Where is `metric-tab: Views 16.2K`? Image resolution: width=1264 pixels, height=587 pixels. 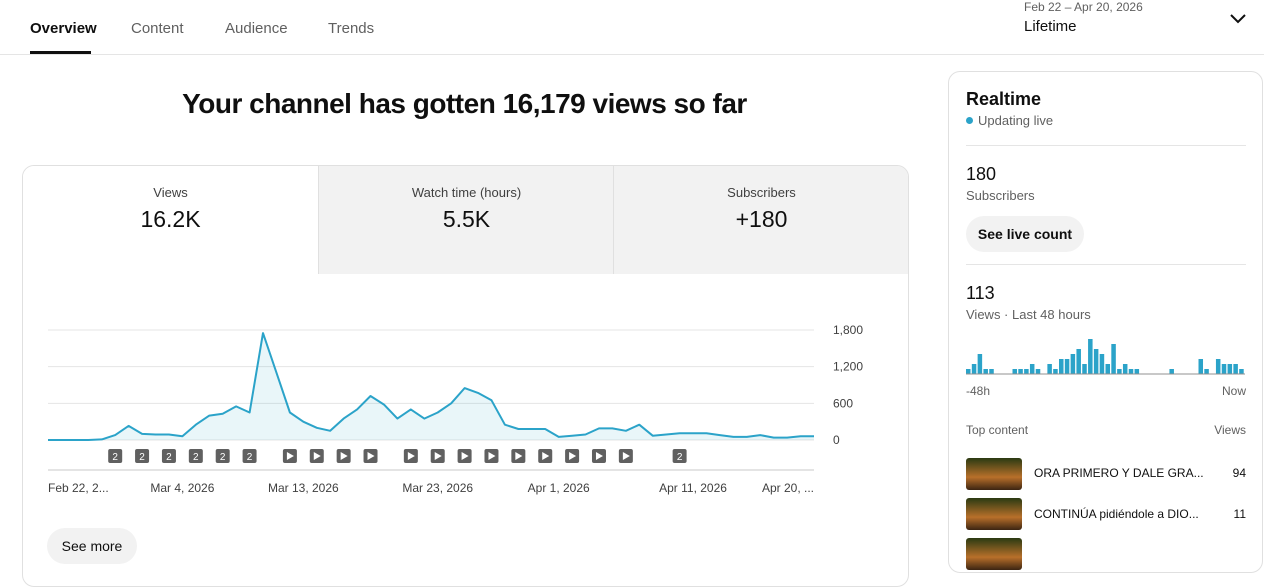 metric-tab: Views 16.2K is located at coordinates (170, 220).